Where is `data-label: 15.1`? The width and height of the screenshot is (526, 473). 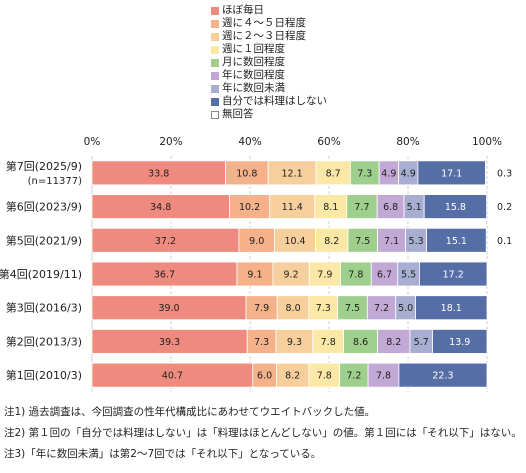 data-label: 15.1 is located at coordinates (456, 241).